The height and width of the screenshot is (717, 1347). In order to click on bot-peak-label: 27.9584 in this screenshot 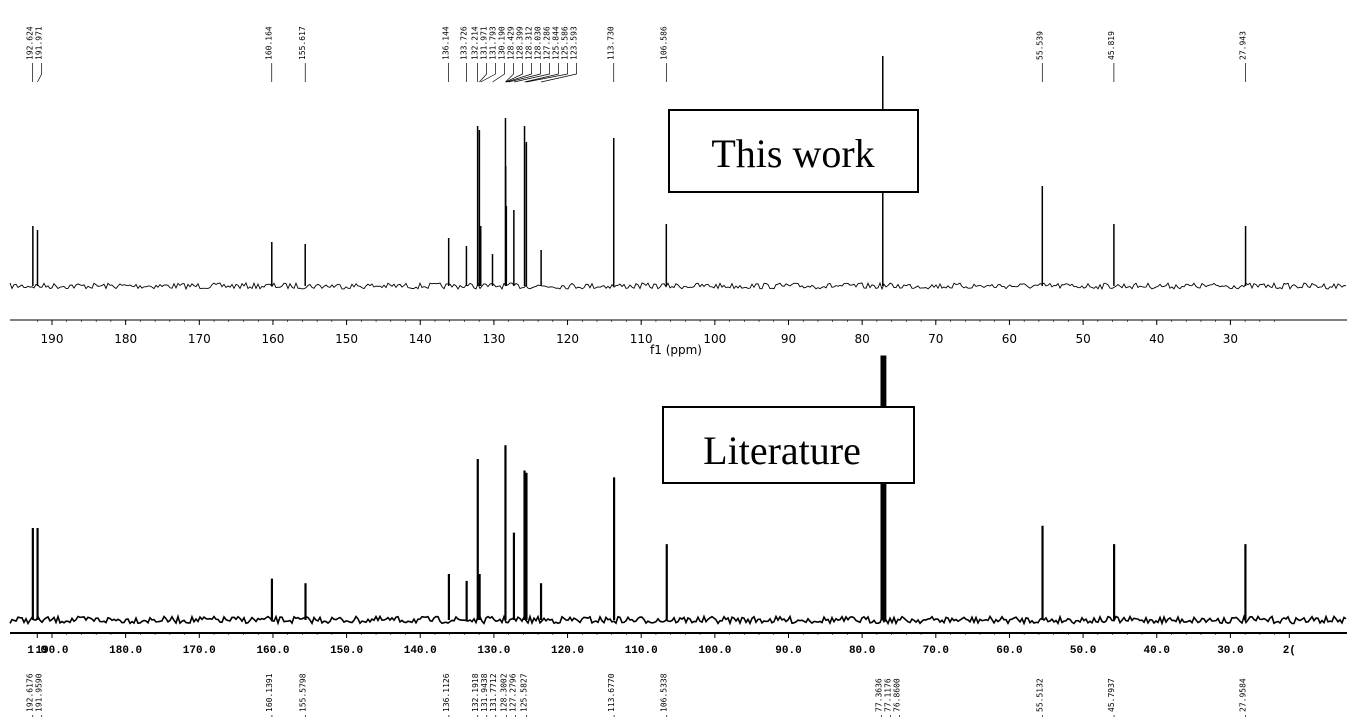, I will do `click(1242, 695)`.